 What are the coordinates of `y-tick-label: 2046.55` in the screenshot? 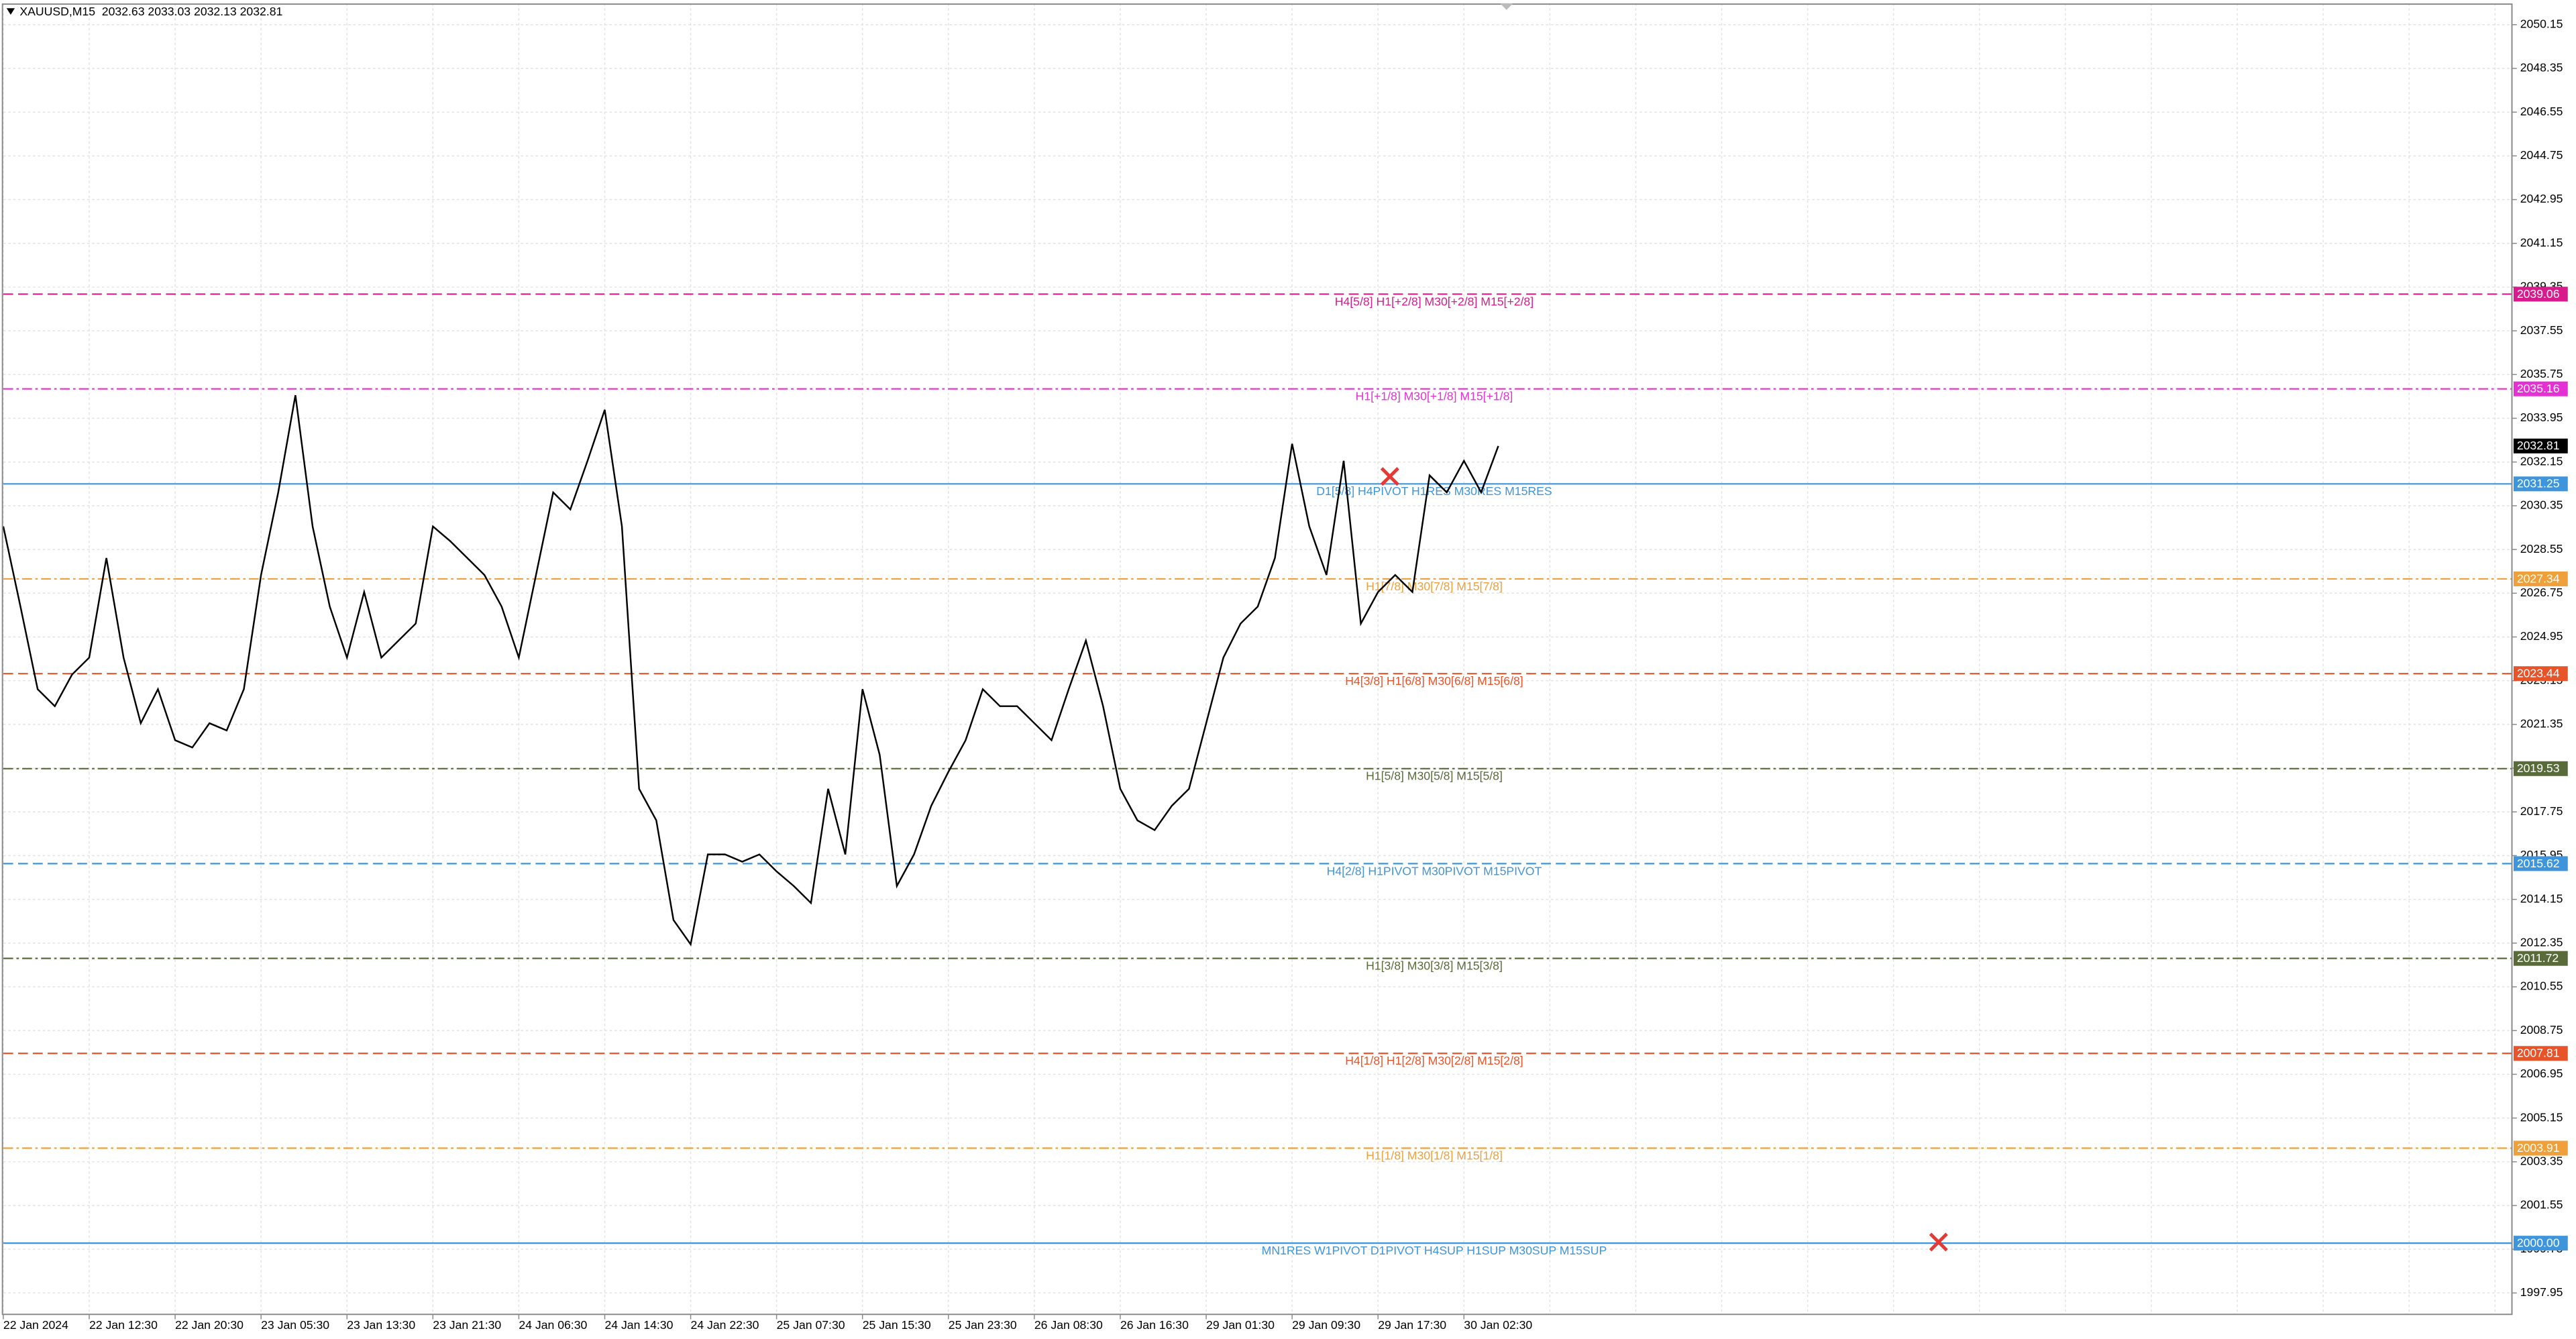 It's located at (2541, 111).